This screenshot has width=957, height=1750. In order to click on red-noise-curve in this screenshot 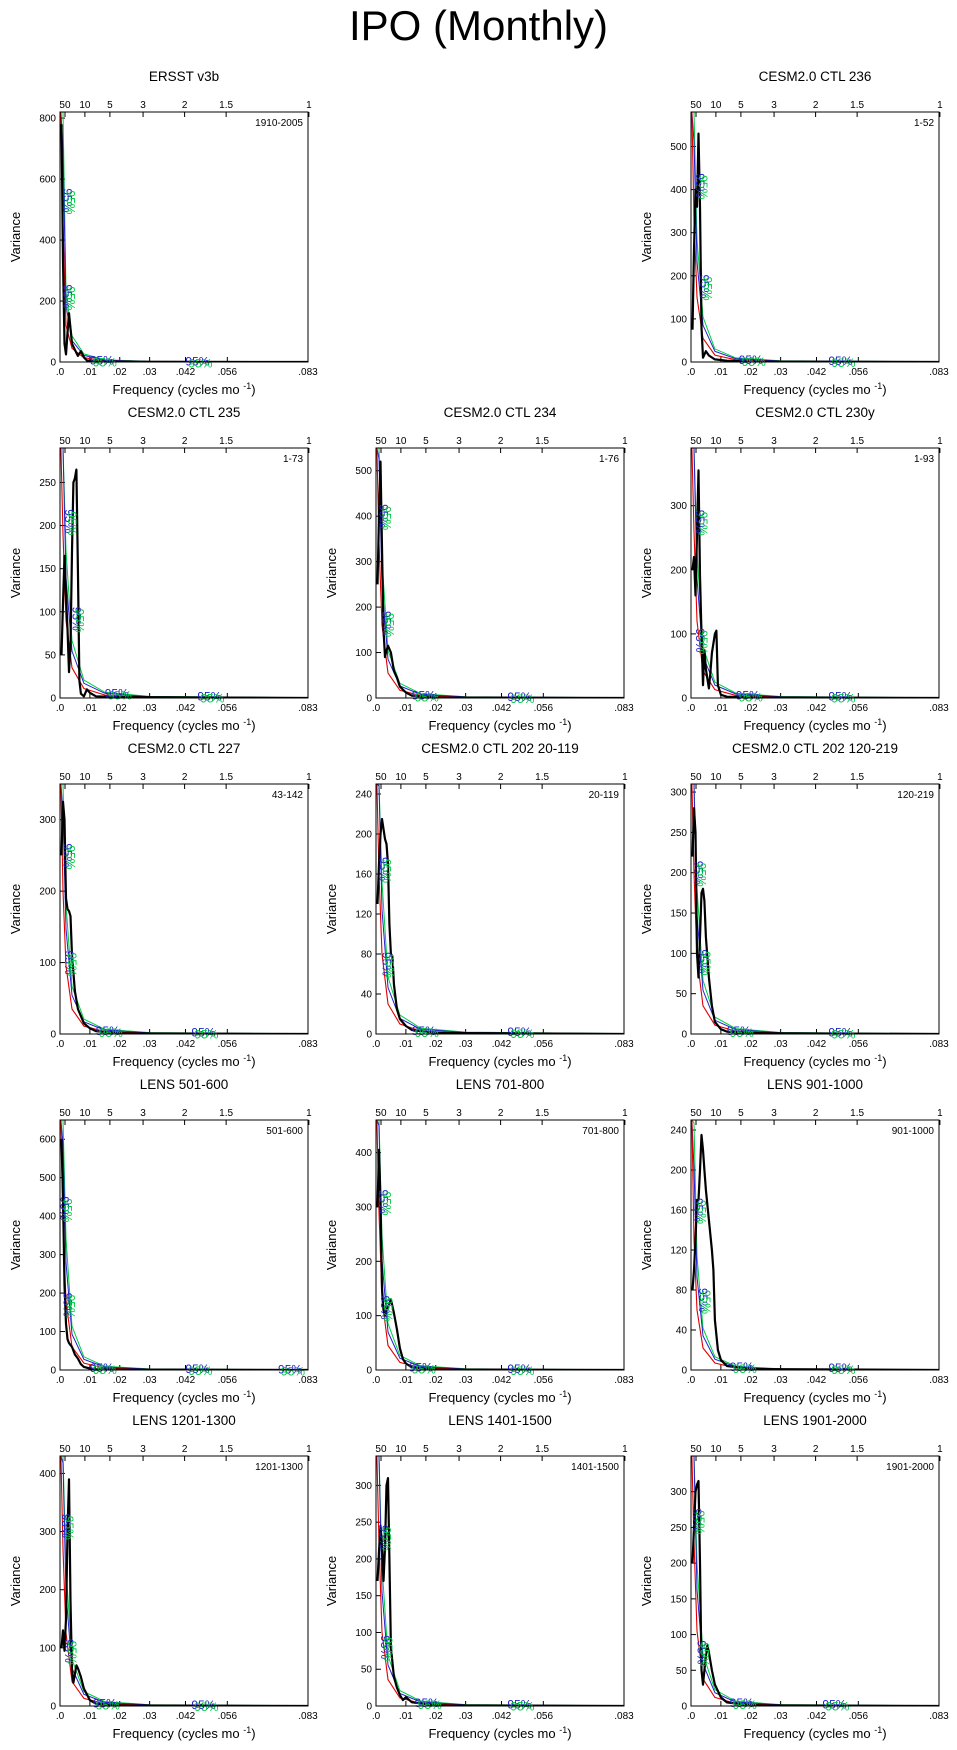, I will do `click(500, 1245)`.